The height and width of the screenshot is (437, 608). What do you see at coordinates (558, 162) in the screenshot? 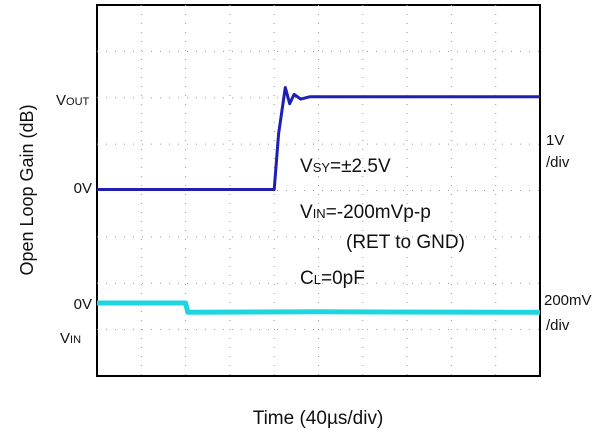
I see `scale-top-unit: /div` at bounding box center [558, 162].